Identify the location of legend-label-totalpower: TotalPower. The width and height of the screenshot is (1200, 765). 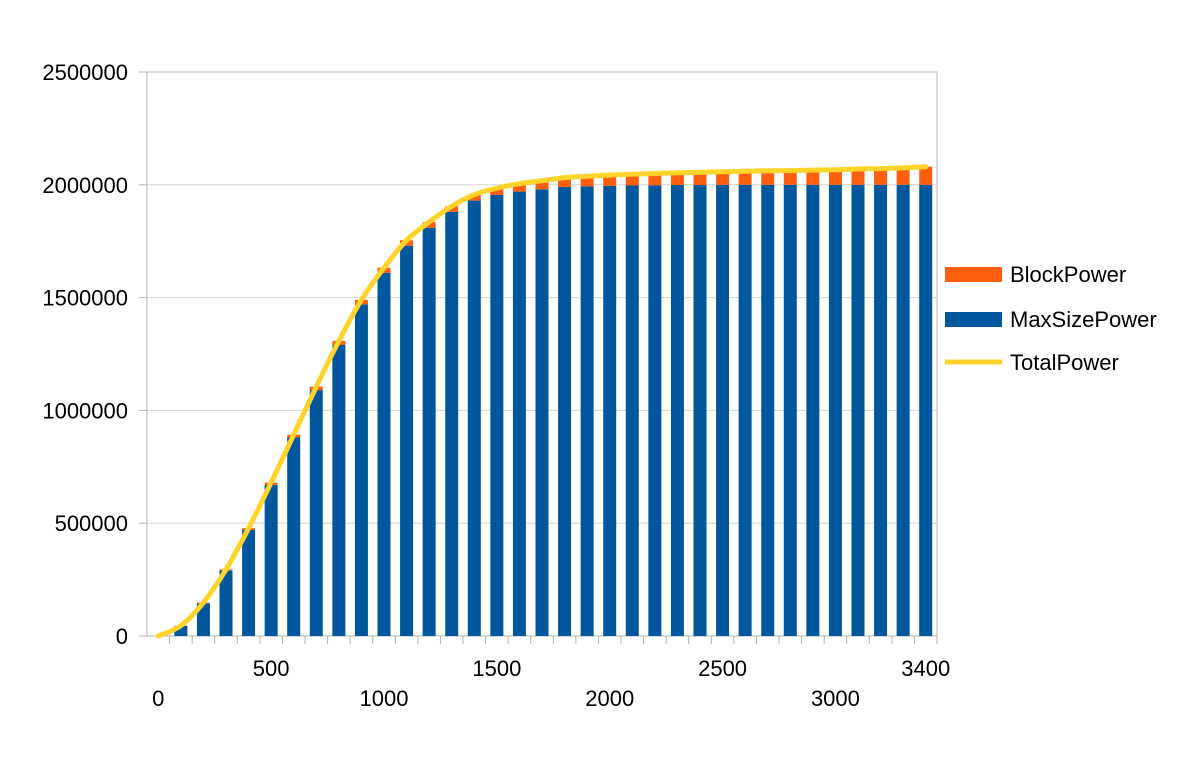
(1064, 362).